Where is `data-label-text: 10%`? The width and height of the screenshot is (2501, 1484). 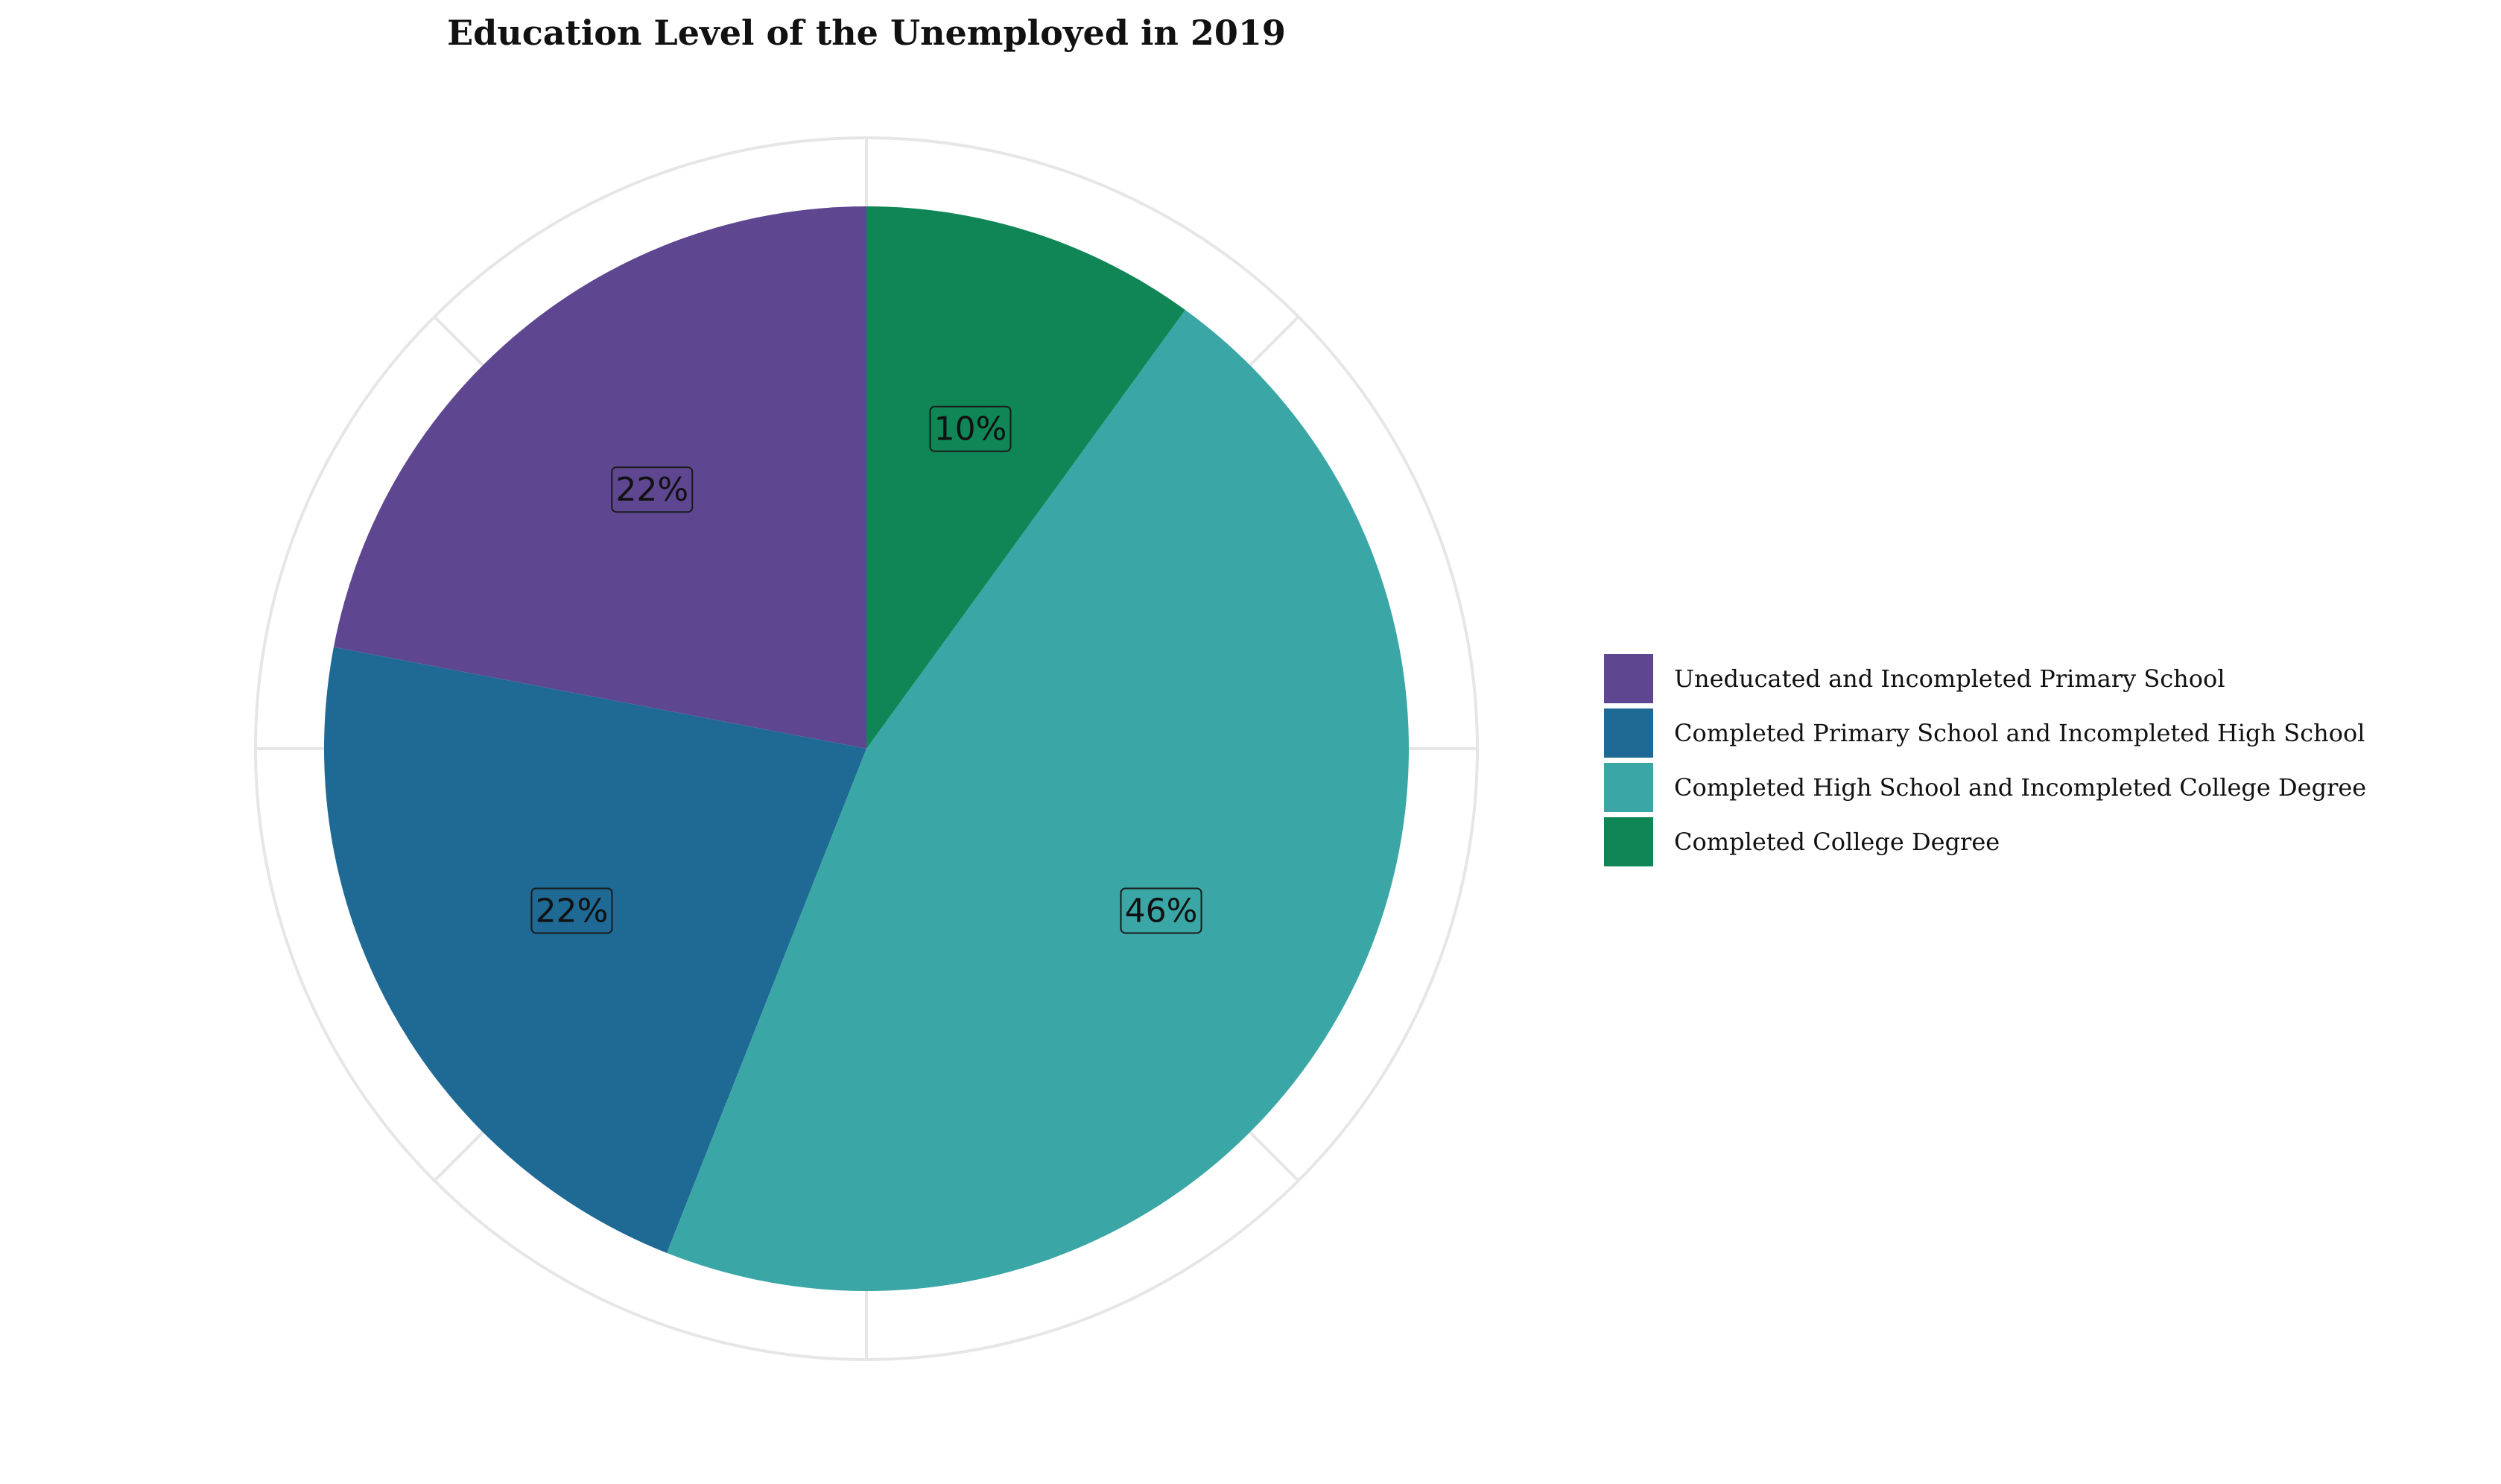
data-label-text: 10% is located at coordinates (970, 429).